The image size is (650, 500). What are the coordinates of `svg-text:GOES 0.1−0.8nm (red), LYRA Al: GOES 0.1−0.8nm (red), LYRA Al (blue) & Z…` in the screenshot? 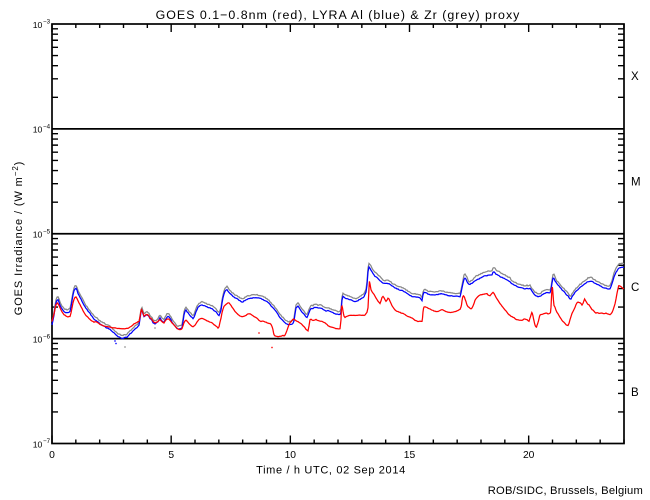 It's located at (338, 15).